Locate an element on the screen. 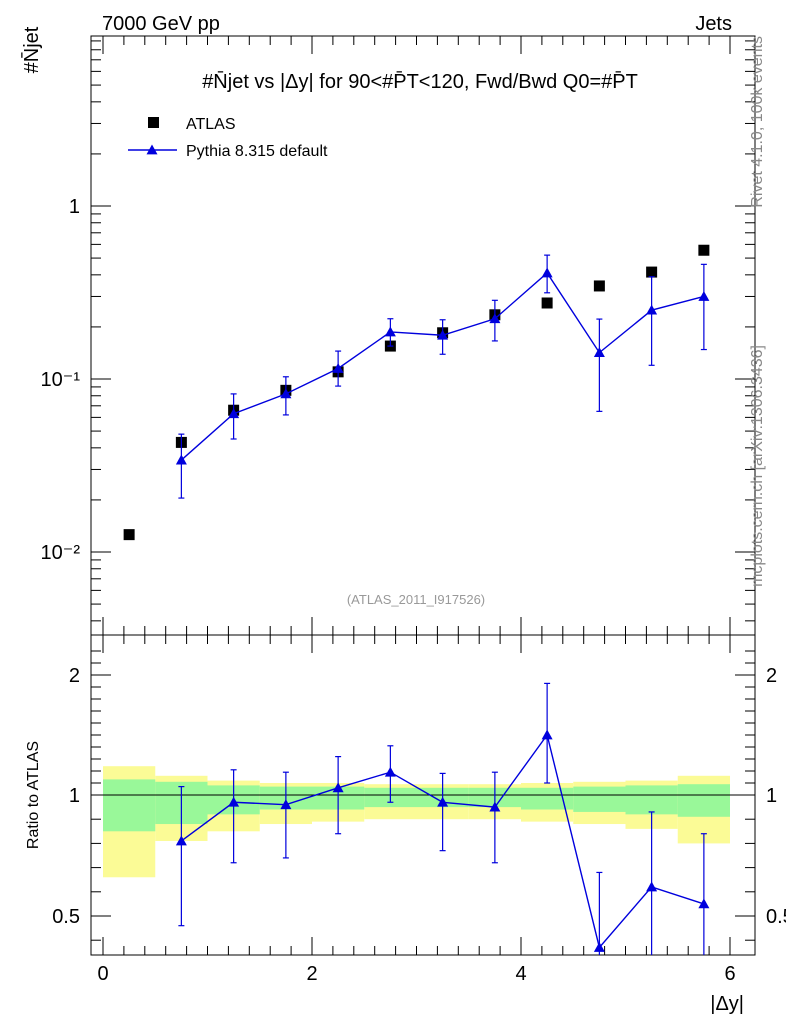 Image resolution: width=786 pixels, height=1024 pixels. main-y-tick-label: 10⁻² is located at coordinates (61, 553).